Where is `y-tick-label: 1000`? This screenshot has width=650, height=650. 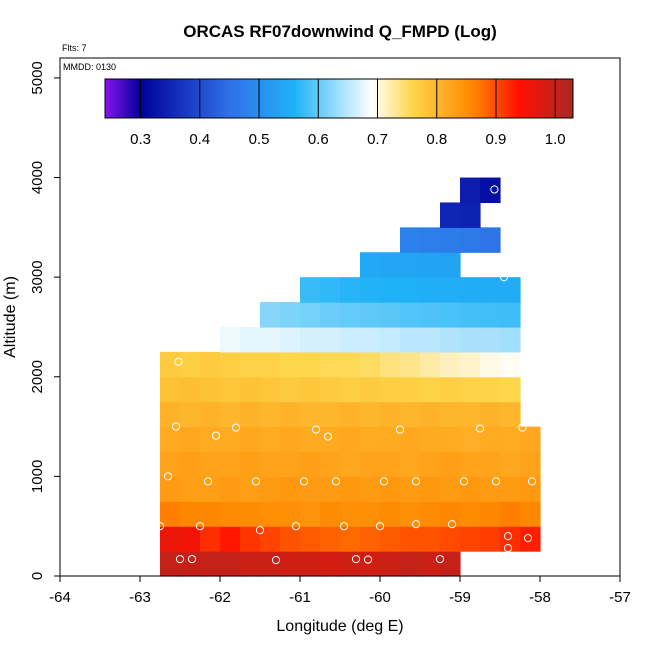 y-tick-label: 1000 is located at coordinates (37, 476).